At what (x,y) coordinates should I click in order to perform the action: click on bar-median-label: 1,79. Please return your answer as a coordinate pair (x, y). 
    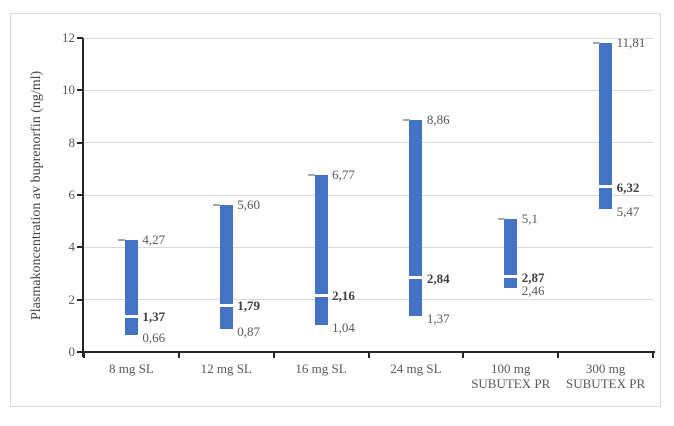
    Looking at the image, I should click on (248, 306).